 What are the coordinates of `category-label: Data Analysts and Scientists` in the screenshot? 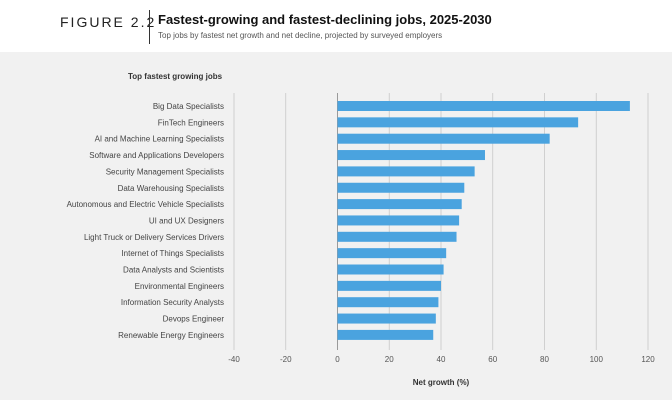 It's located at (173, 270).